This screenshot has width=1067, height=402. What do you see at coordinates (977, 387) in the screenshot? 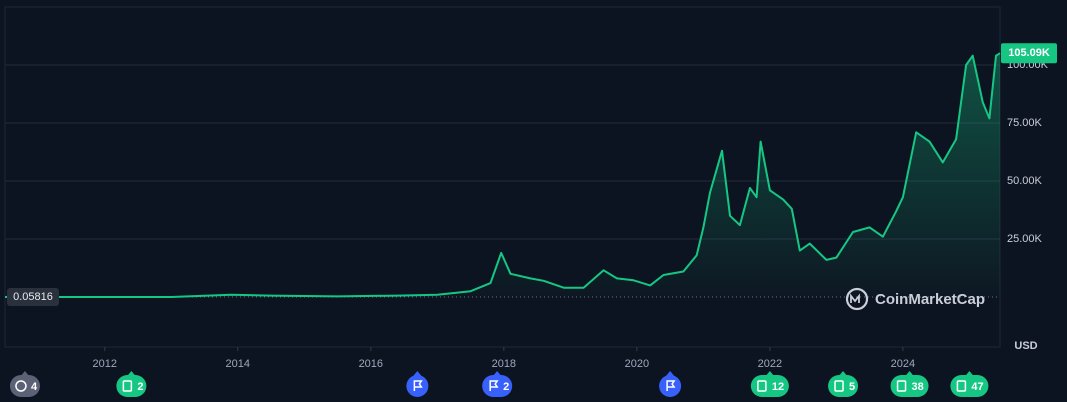
I see `event-count: 47` at bounding box center [977, 387].